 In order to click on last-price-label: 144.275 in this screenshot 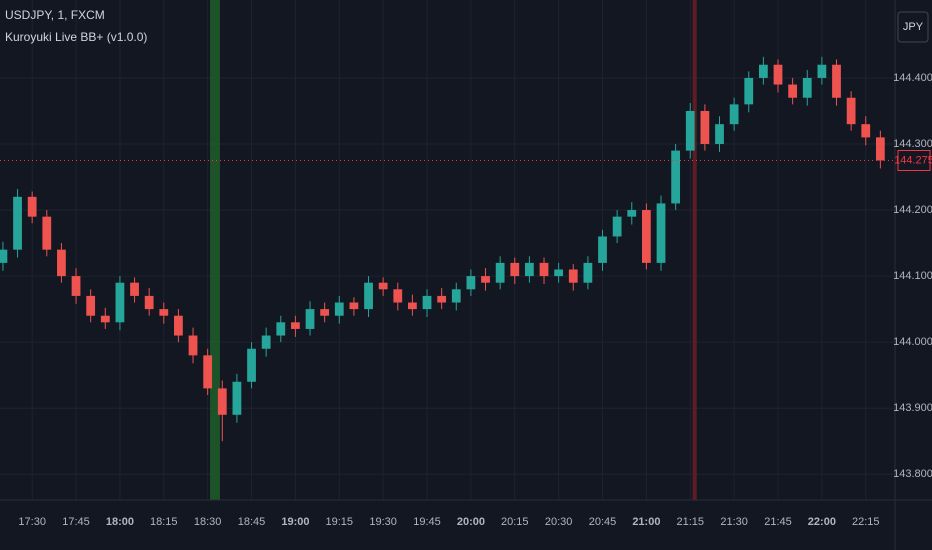, I will do `click(913, 160)`.